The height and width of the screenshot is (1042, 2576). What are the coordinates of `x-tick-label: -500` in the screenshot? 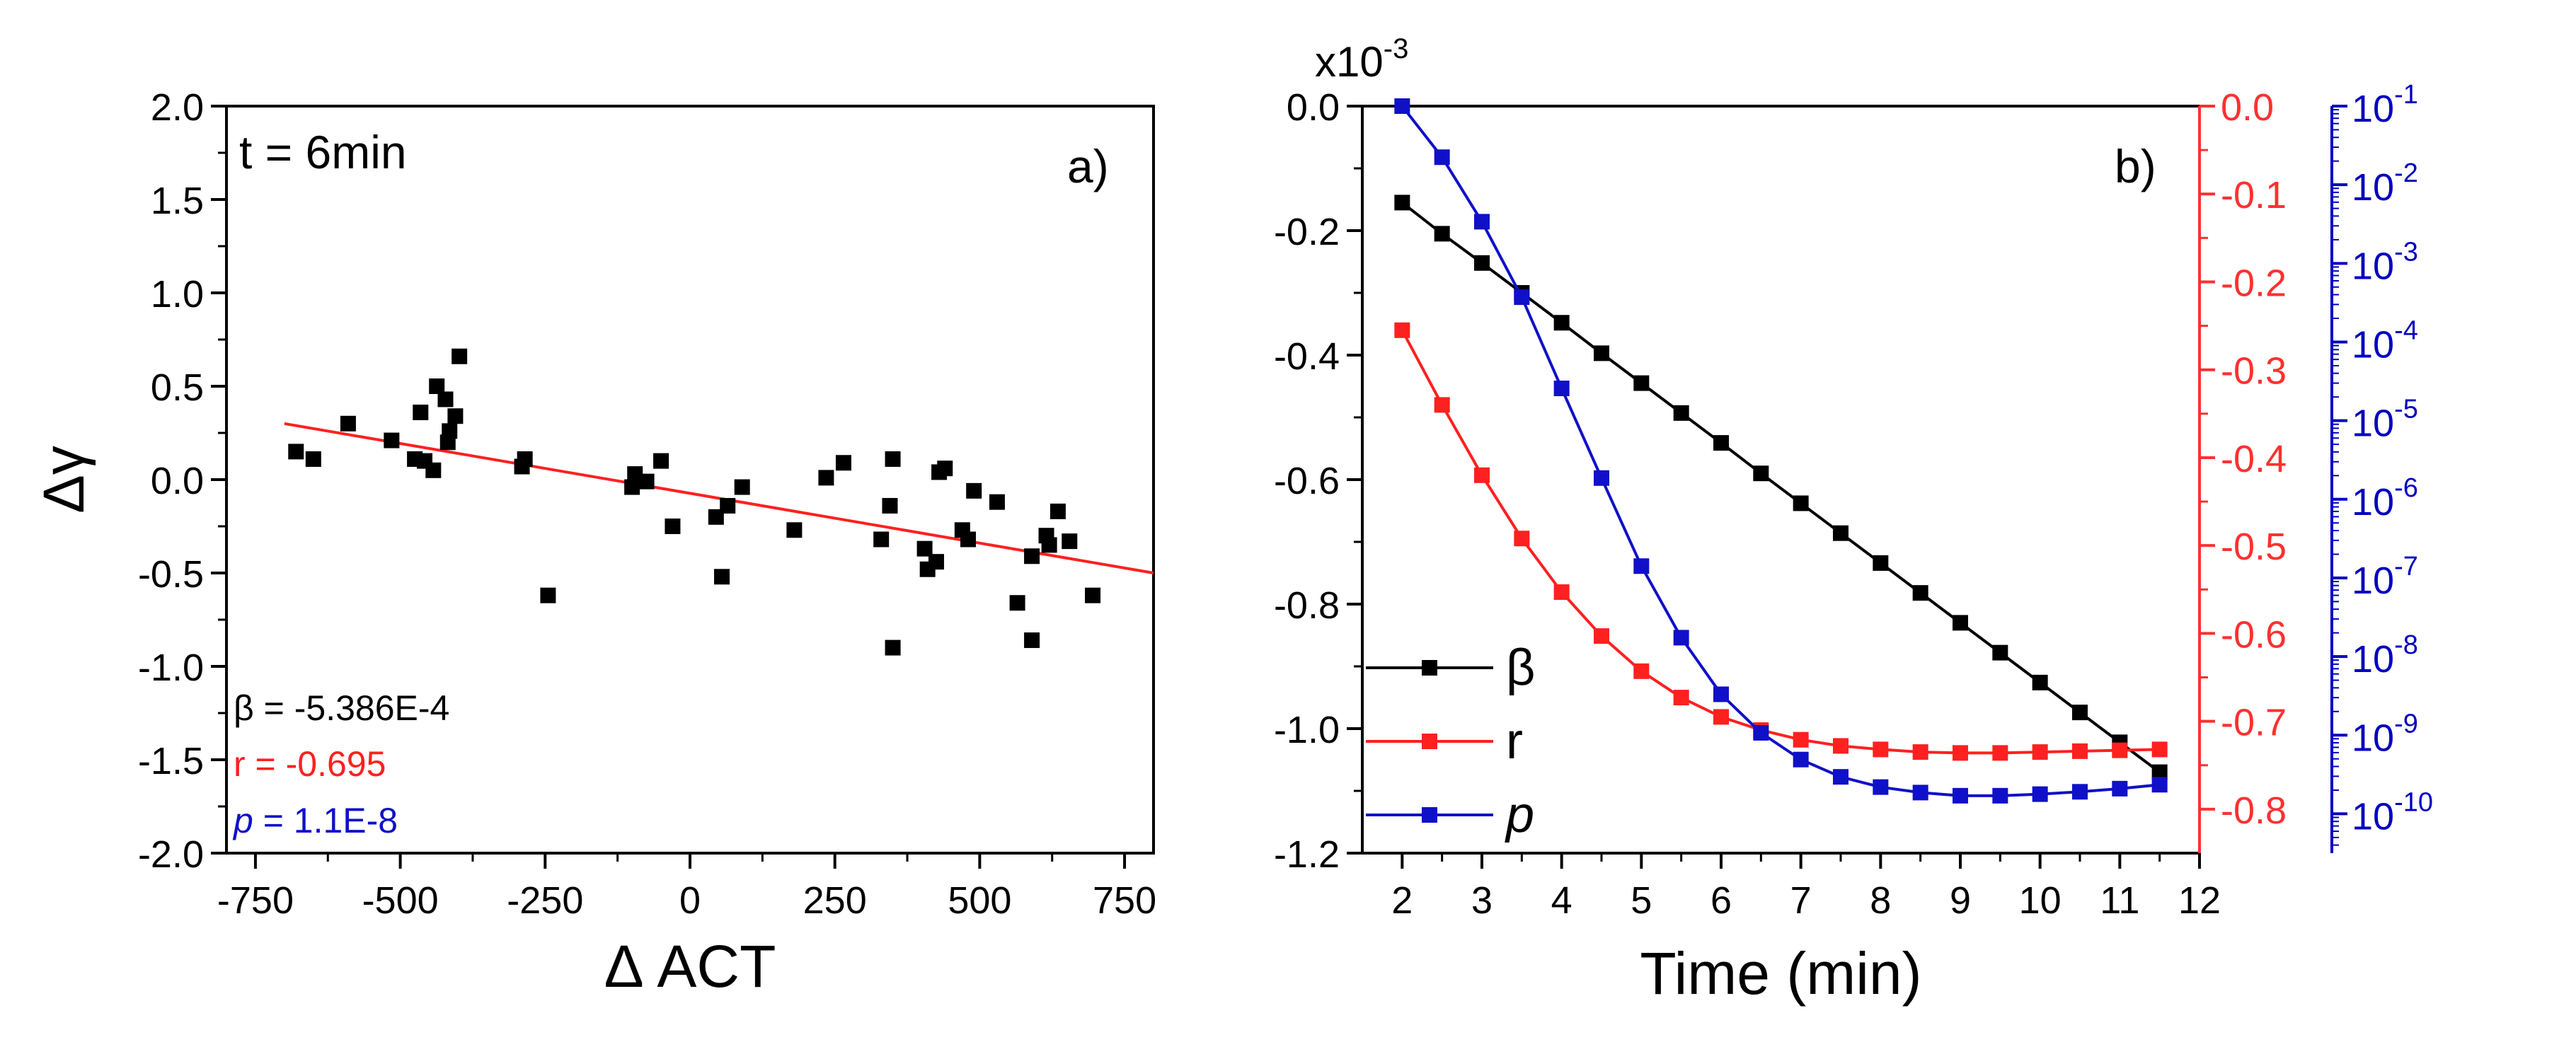 It's located at (400, 900).